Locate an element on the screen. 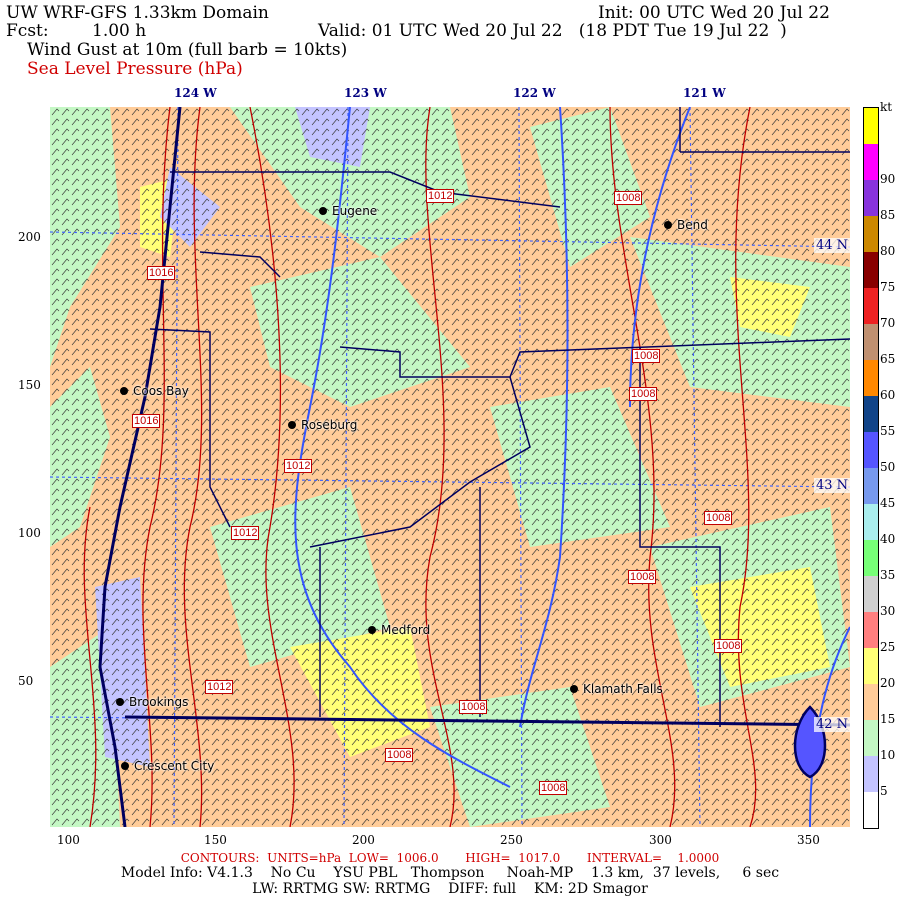 Image resolution: width=900 pixels, height=900 pixels. city-label: Eugene is located at coordinates (355, 211).